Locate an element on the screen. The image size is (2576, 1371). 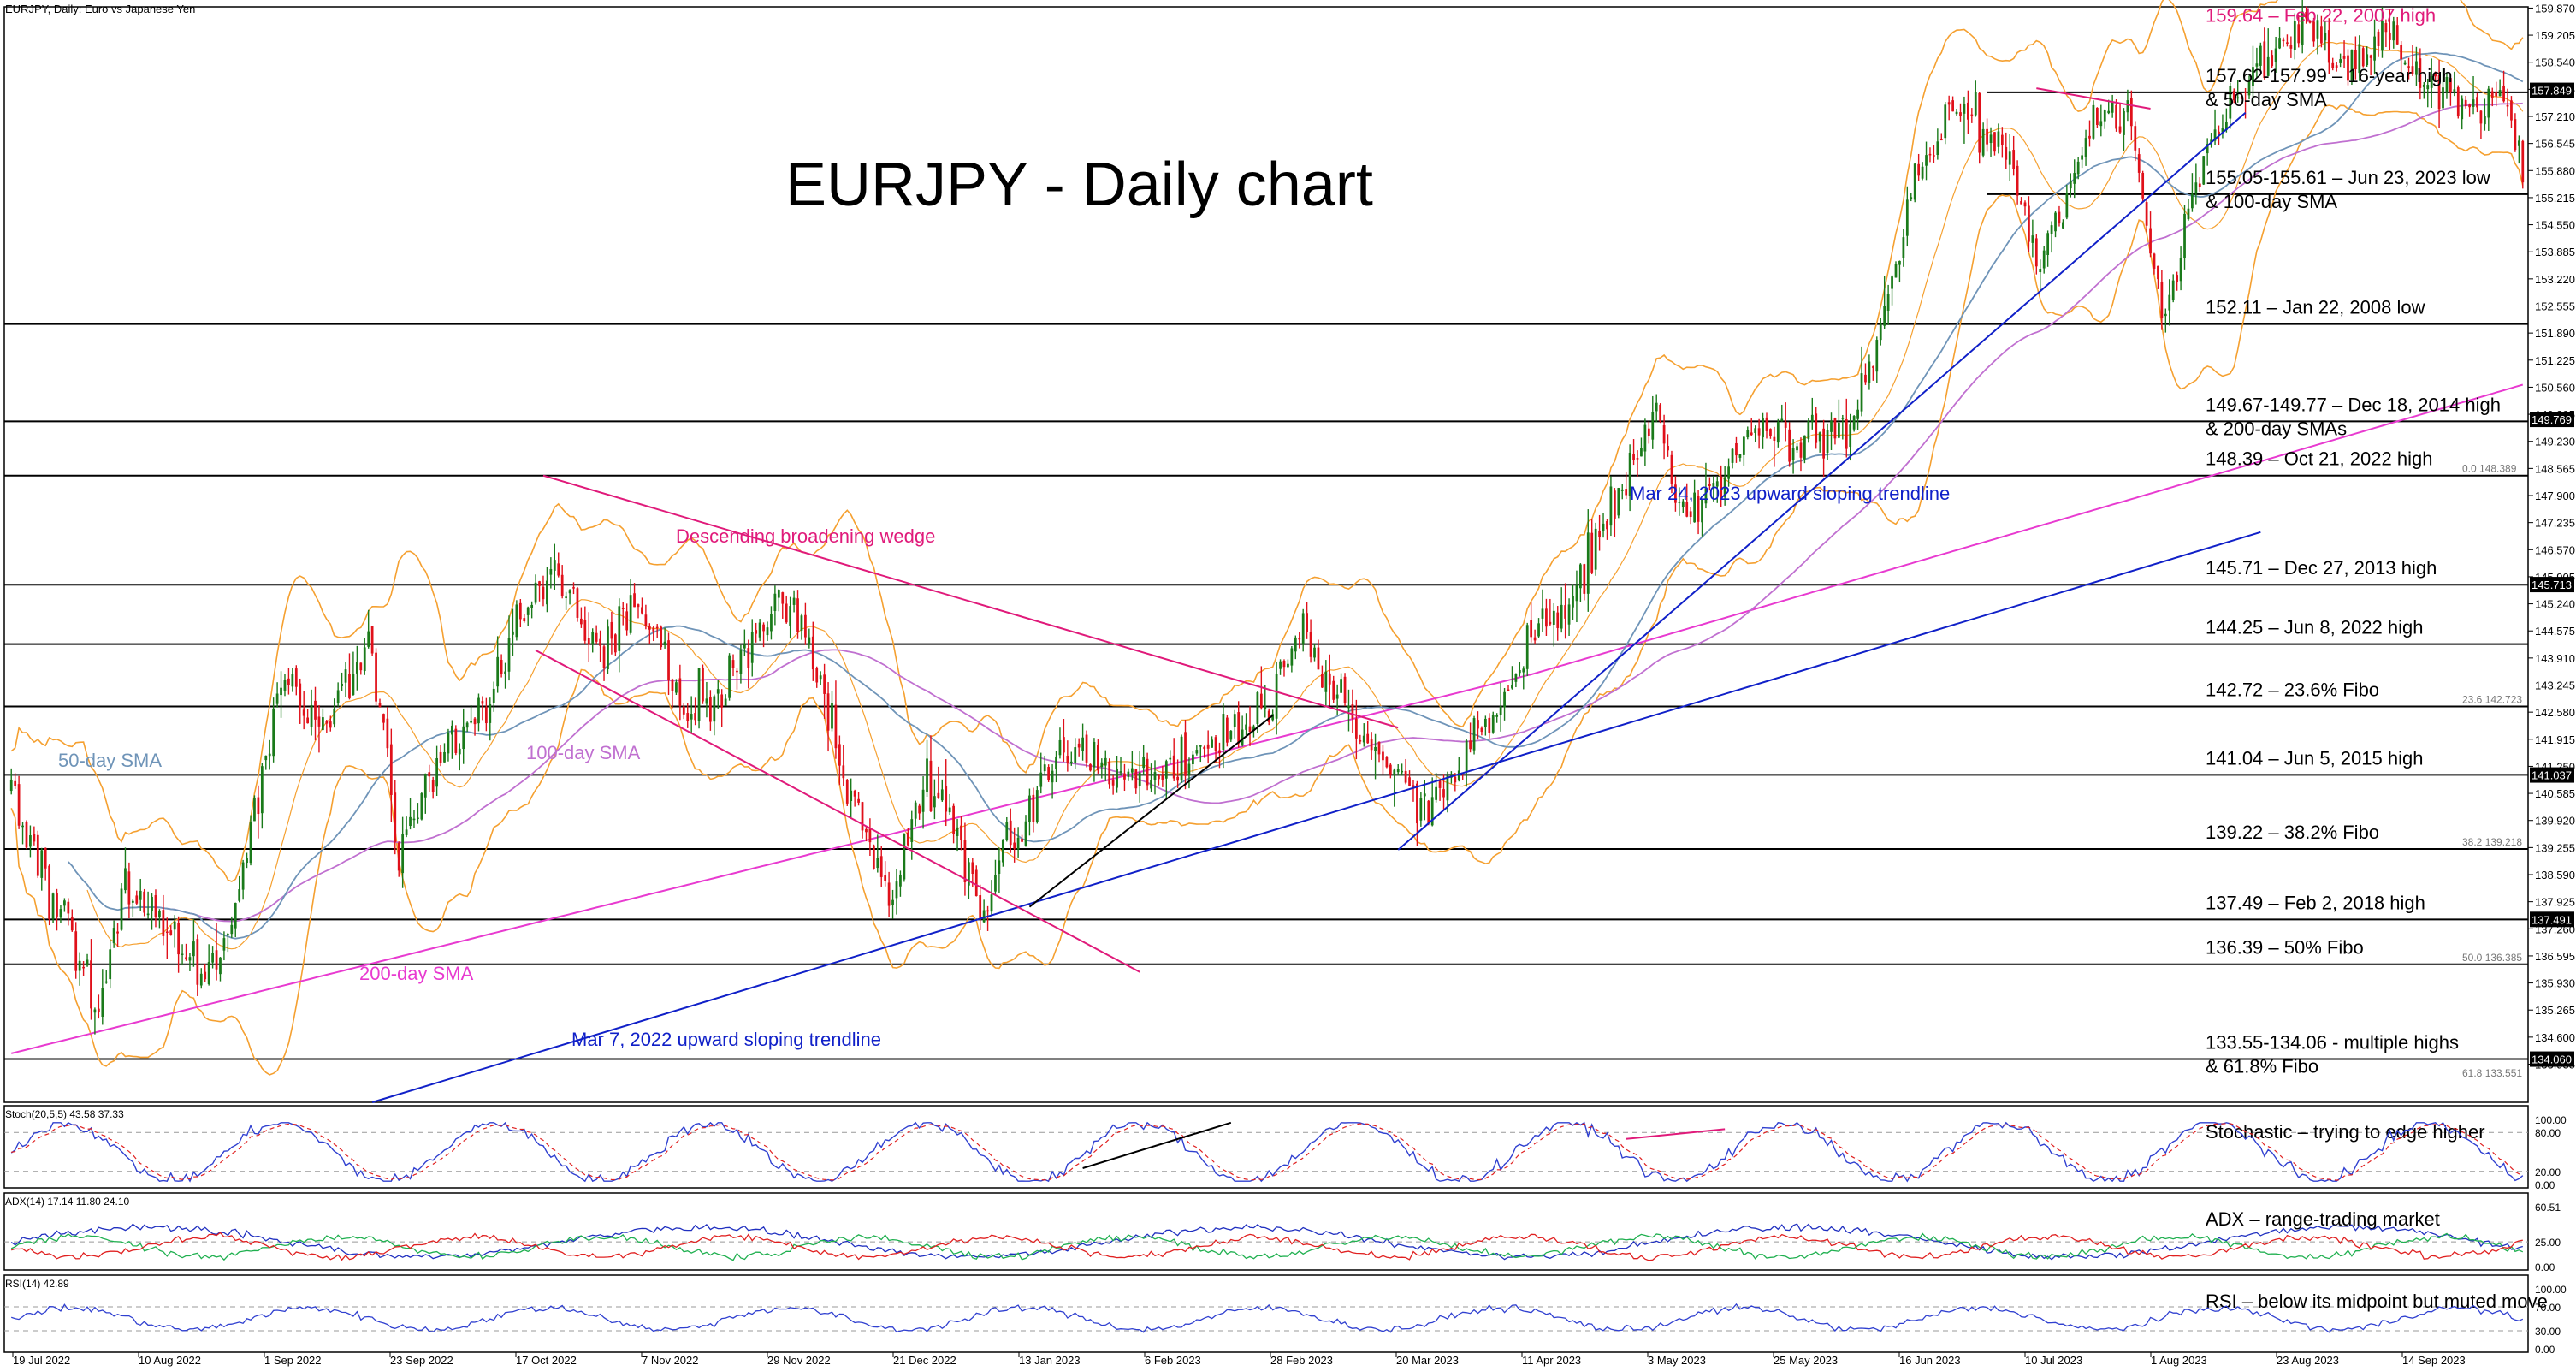
axis-price-tag is located at coordinates (2552, 90).